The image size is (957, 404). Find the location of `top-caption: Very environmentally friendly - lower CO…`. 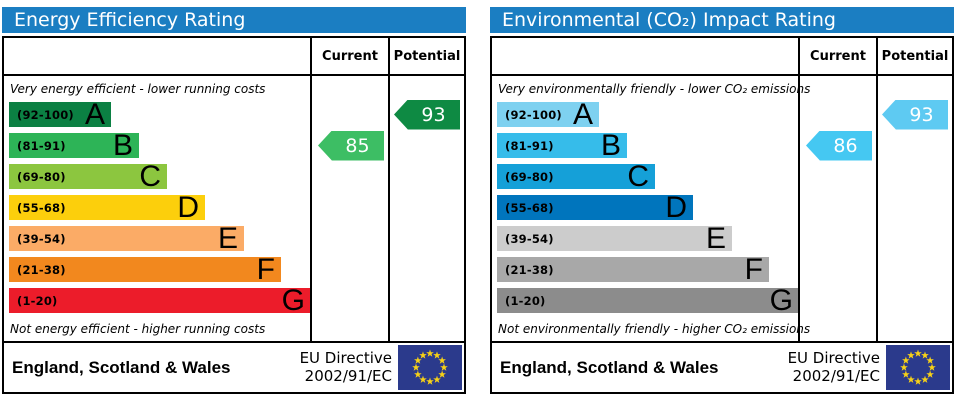

top-caption: Very environmentally friendly - lower CO… is located at coordinates (654, 89).